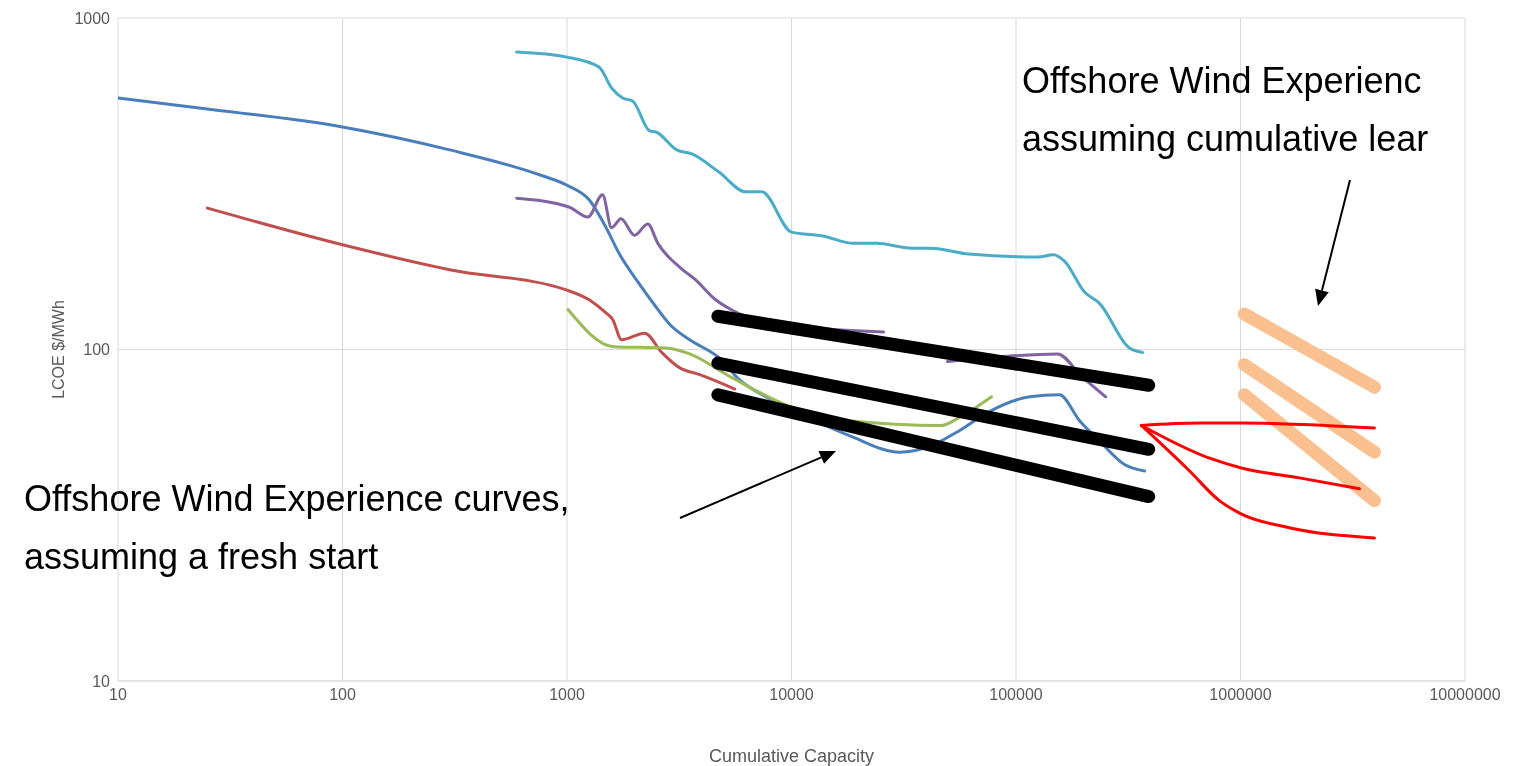  I want to click on annotation: Offshore Wind Experienc assuming cumulative lear, so click(1225, 110).